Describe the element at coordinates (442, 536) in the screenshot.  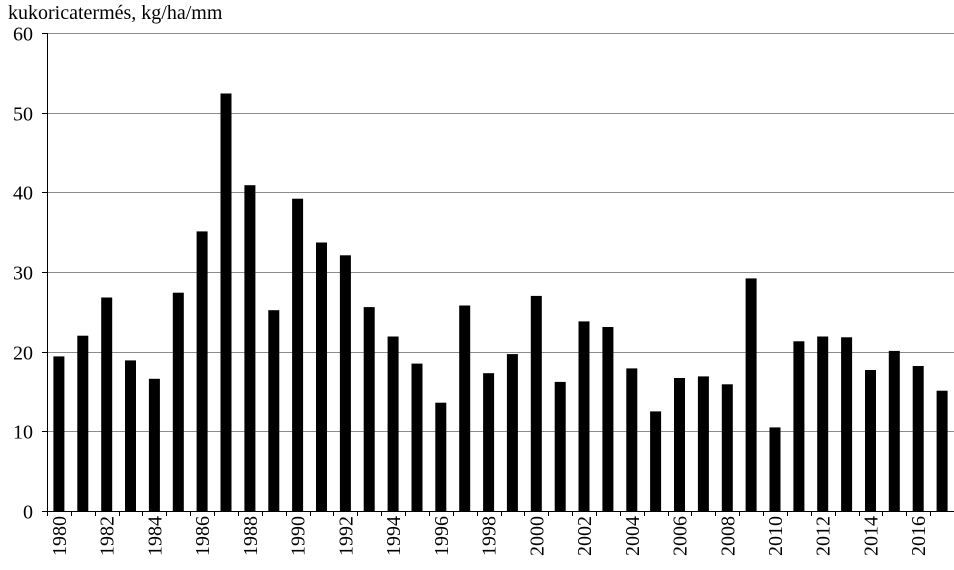
I see `x-tick-label-1996: 1996` at that location.